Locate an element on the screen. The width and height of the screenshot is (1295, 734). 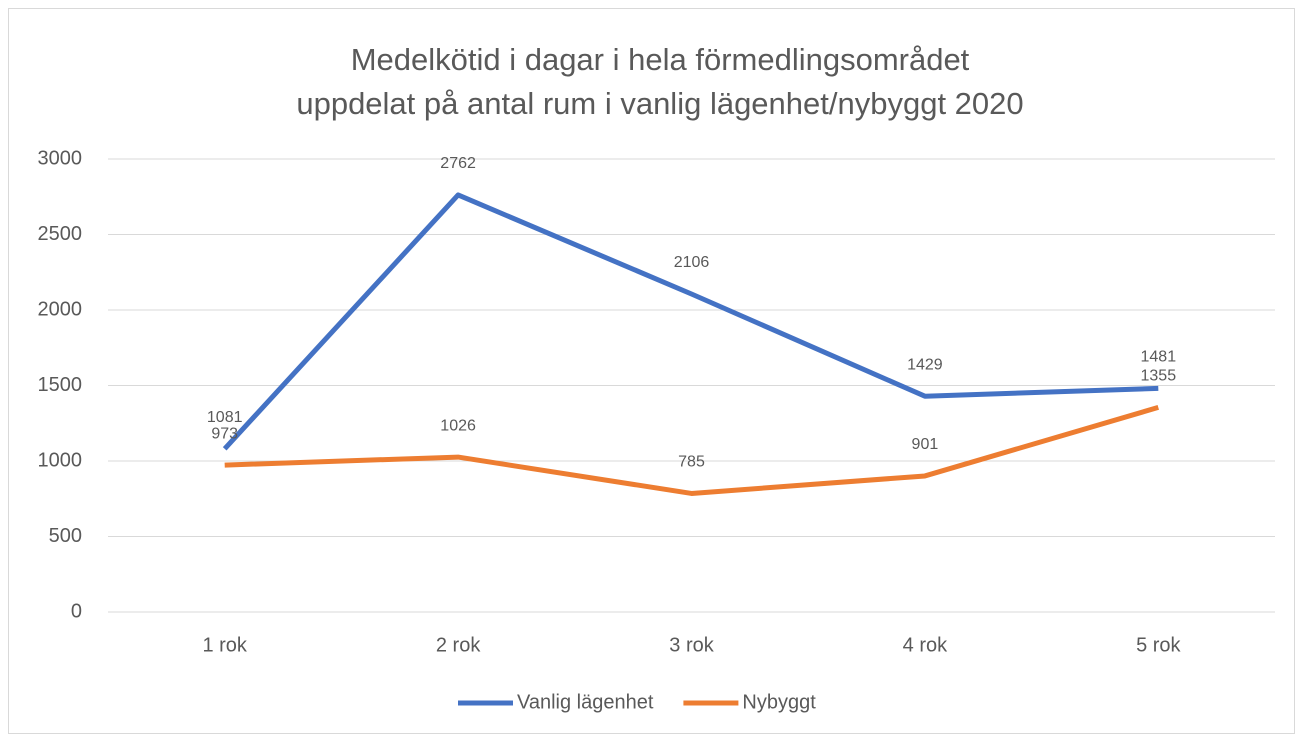
data-label: 785 is located at coordinates (691, 462).